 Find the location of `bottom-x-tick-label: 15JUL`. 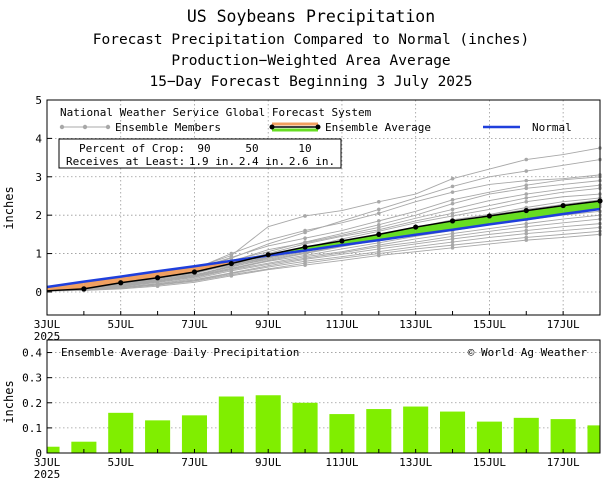

bottom-x-tick-label: 15JUL is located at coordinates (489, 462).